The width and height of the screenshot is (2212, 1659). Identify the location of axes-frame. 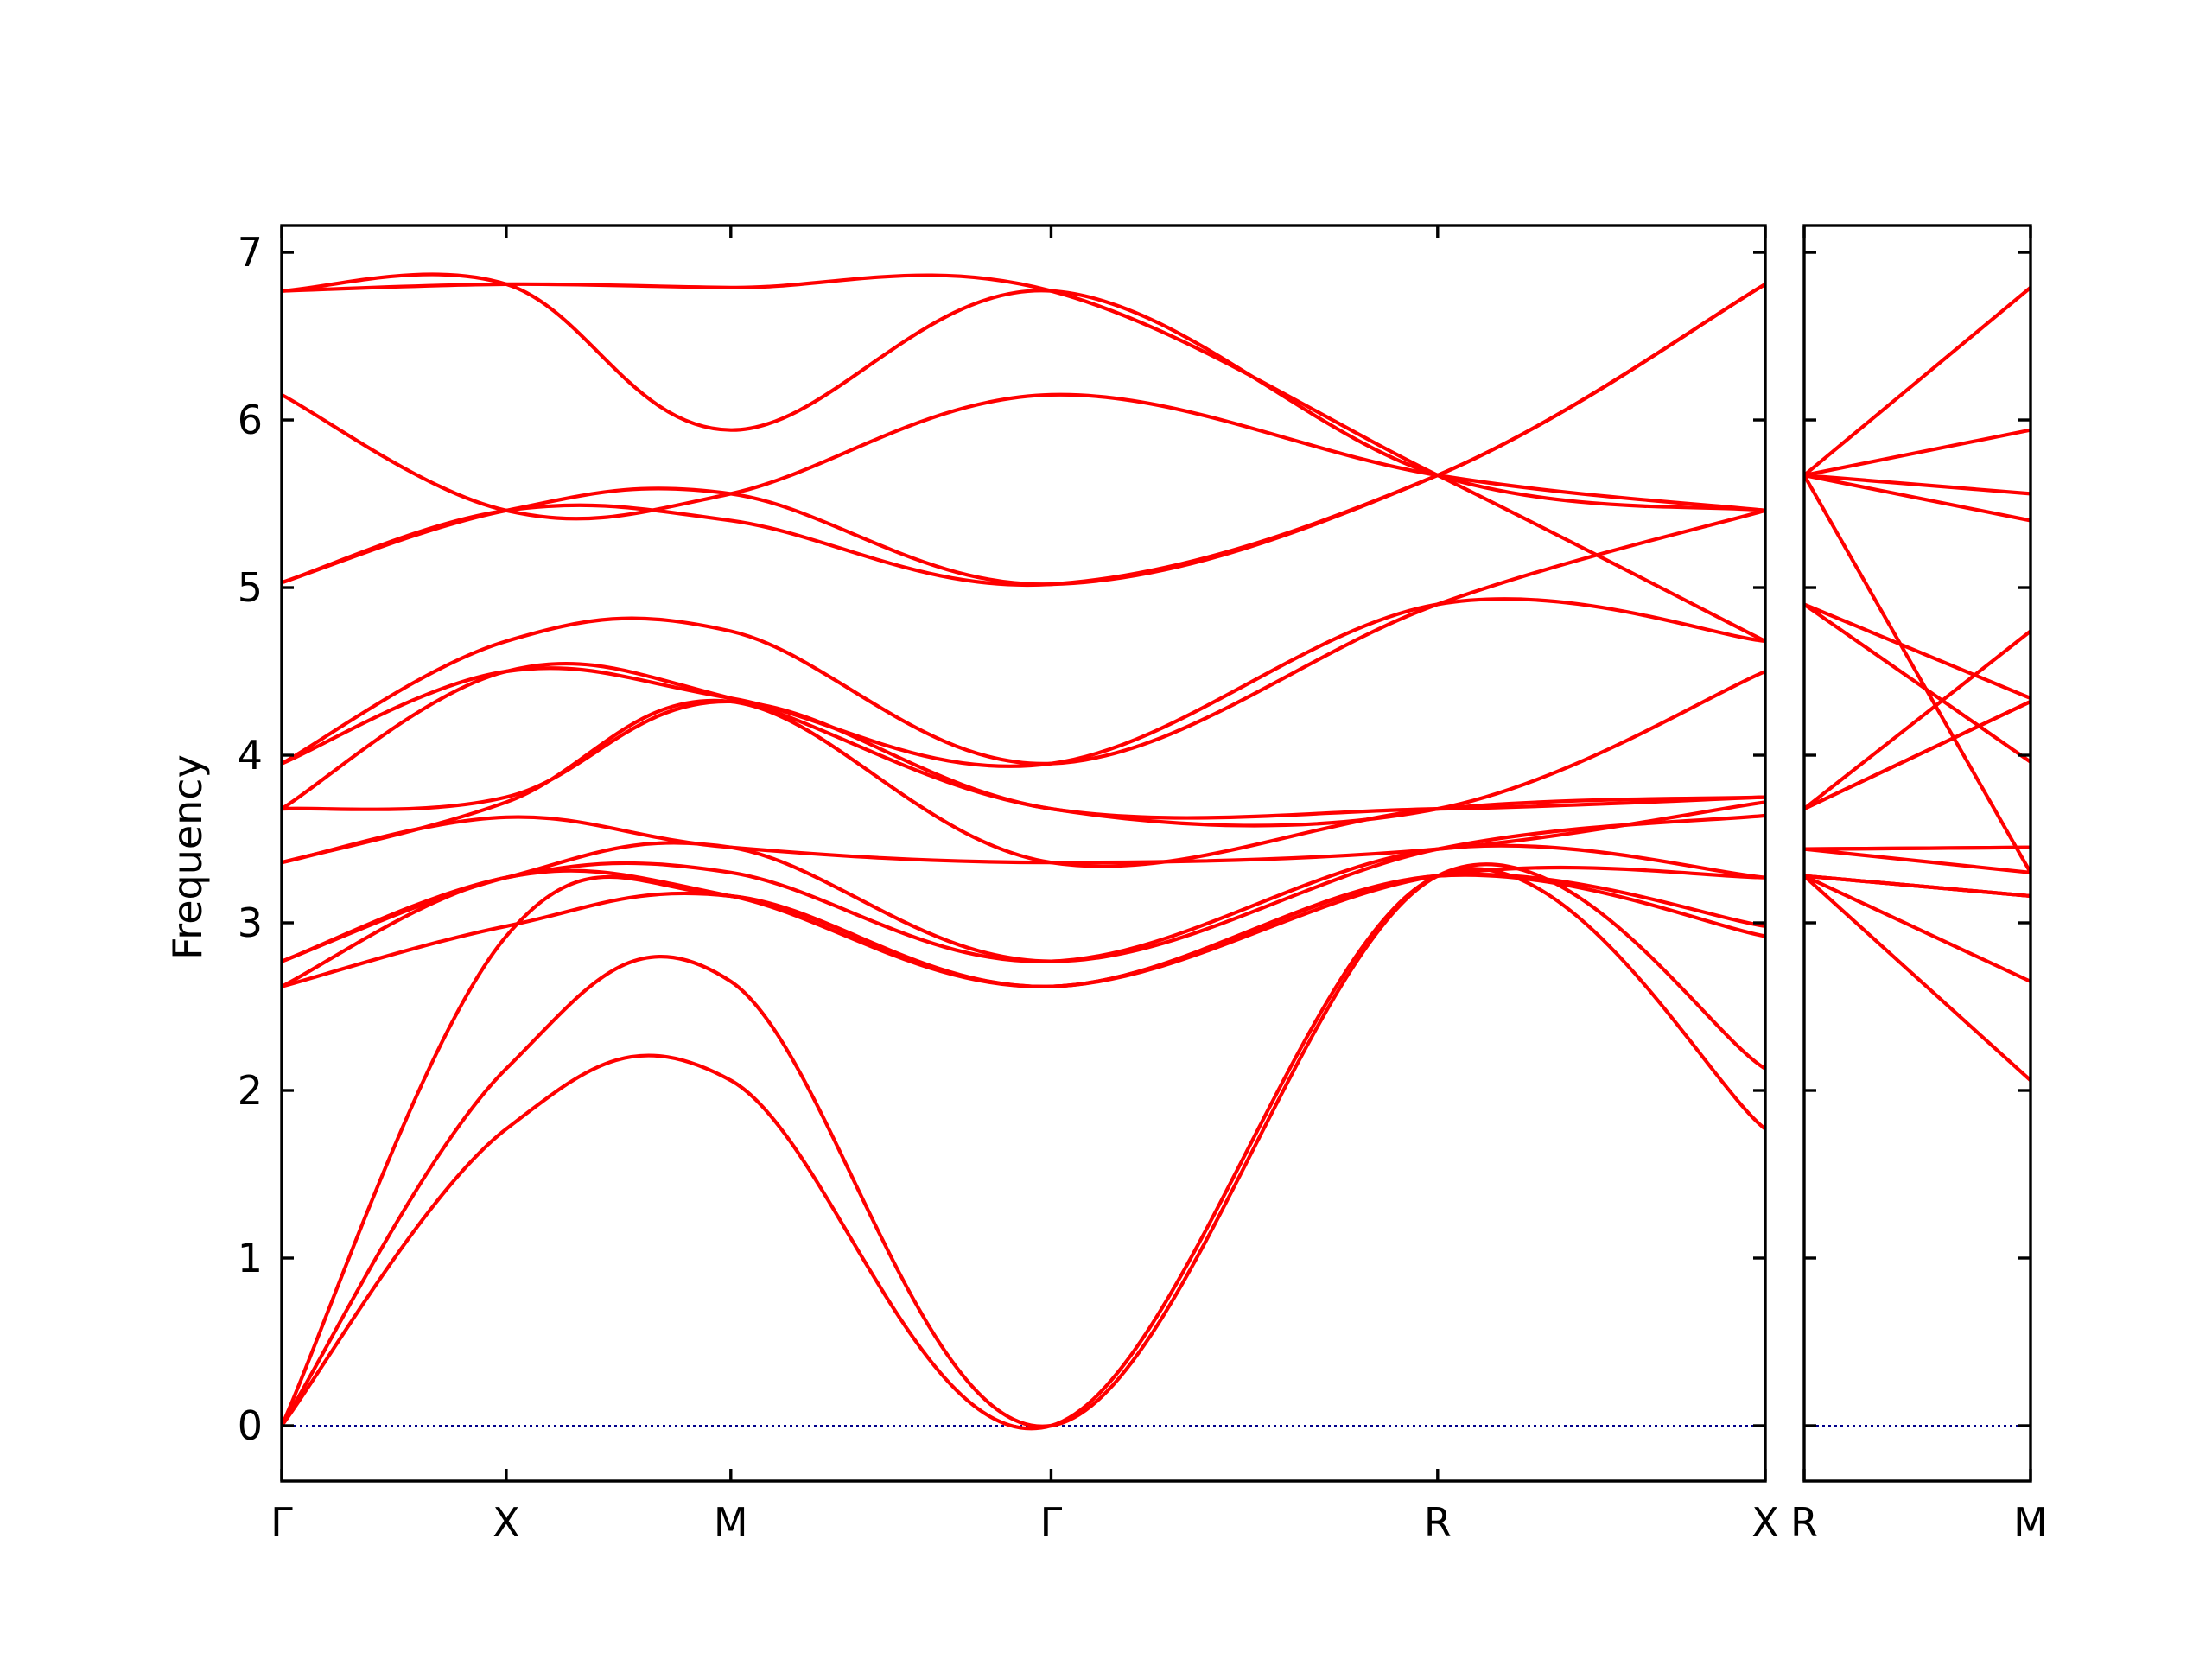
(1917, 853).